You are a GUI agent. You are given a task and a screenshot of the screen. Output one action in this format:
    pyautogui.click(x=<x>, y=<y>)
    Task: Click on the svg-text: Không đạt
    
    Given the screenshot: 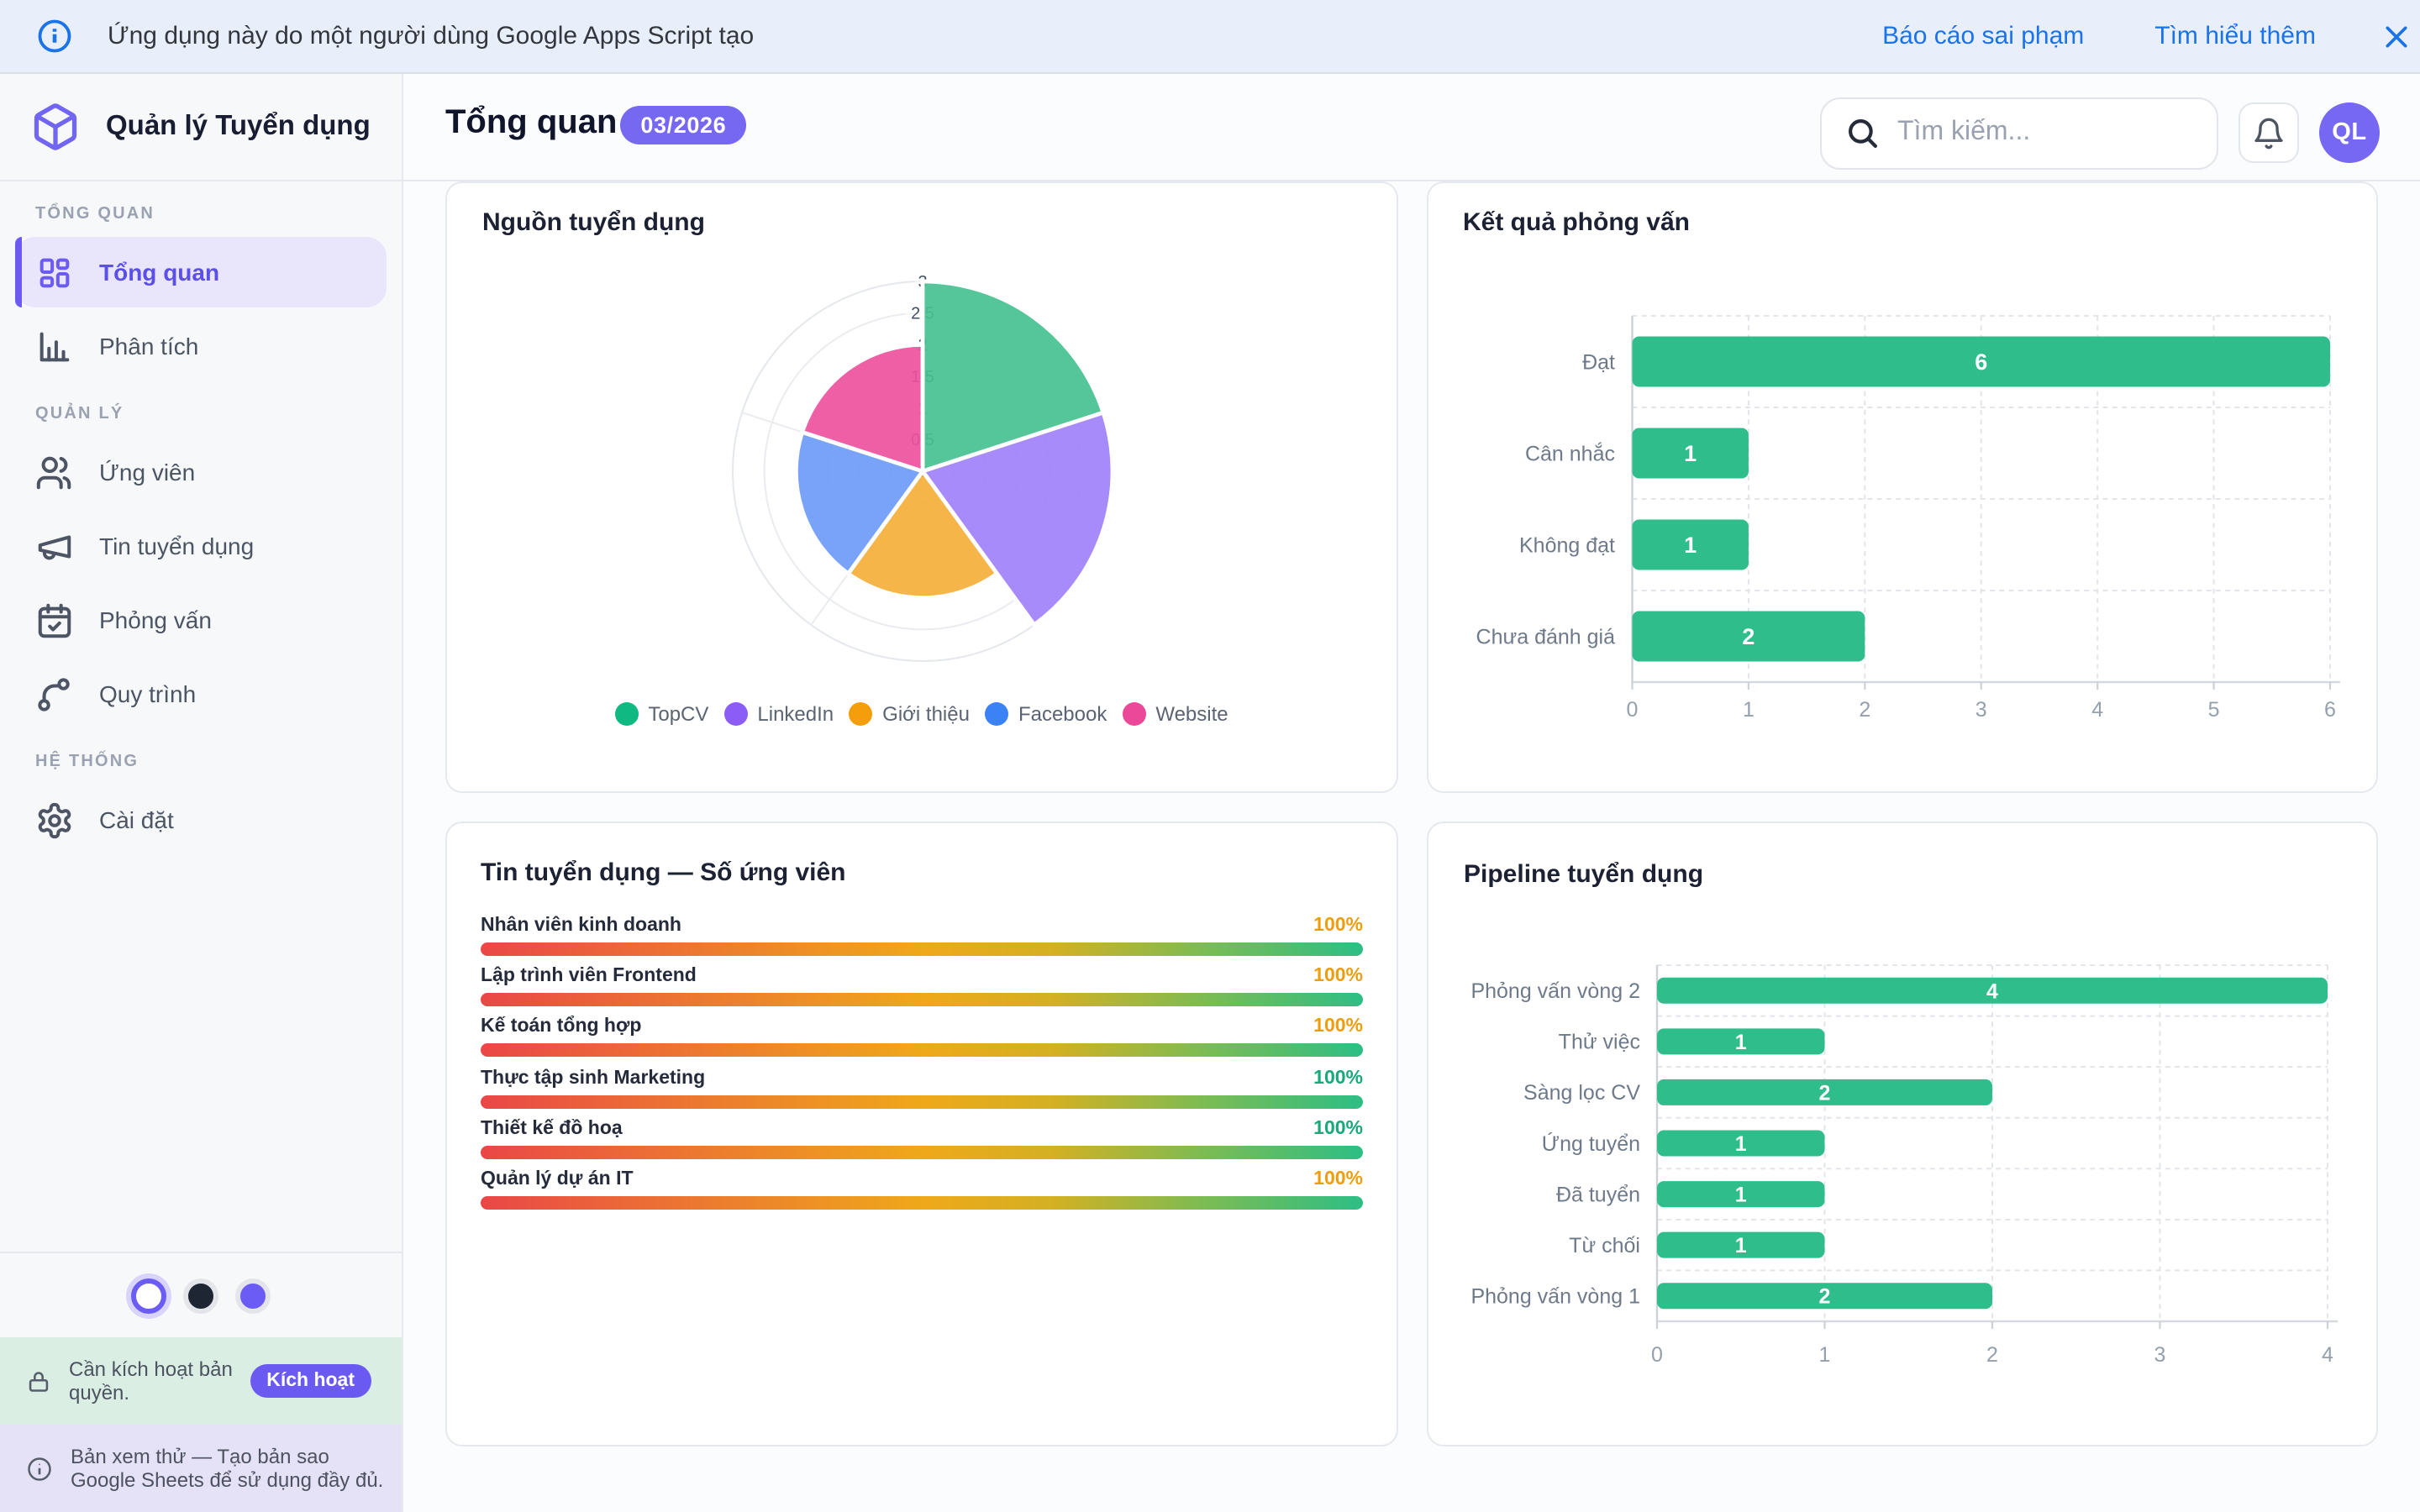 What is the action you would take?
    pyautogui.click(x=1566, y=545)
    